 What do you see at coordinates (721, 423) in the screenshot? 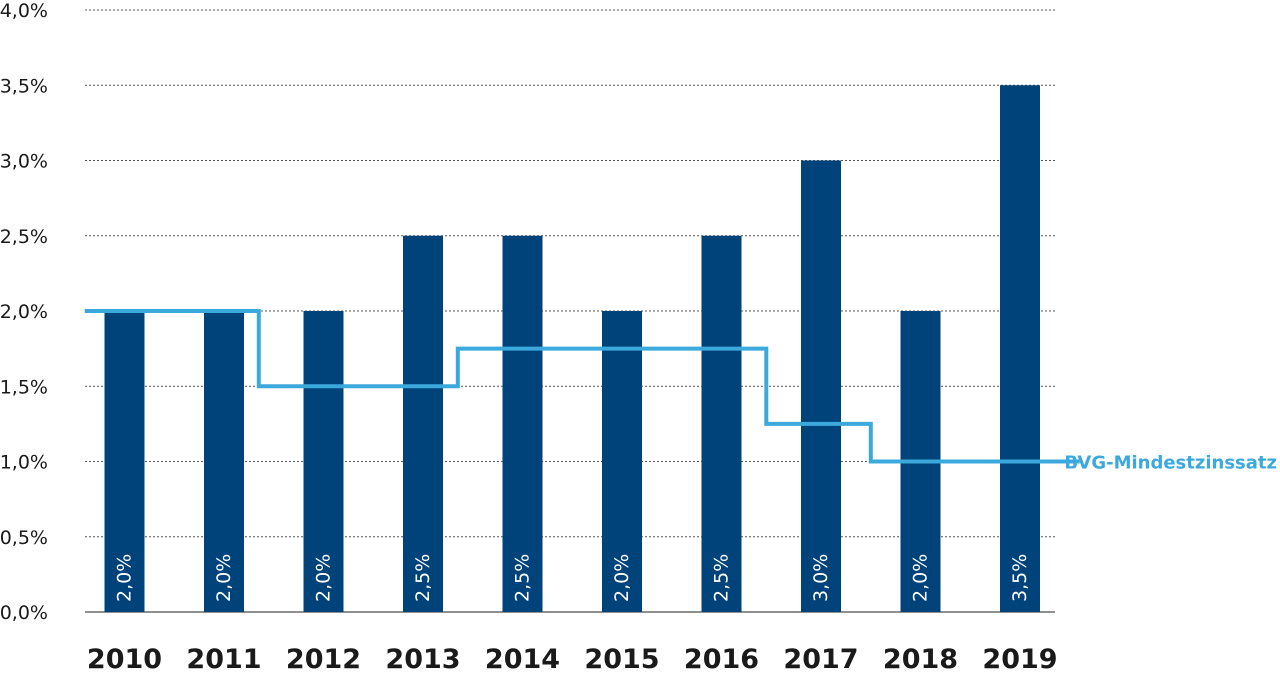
I see `bar-2016` at bounding box center [721, 423].